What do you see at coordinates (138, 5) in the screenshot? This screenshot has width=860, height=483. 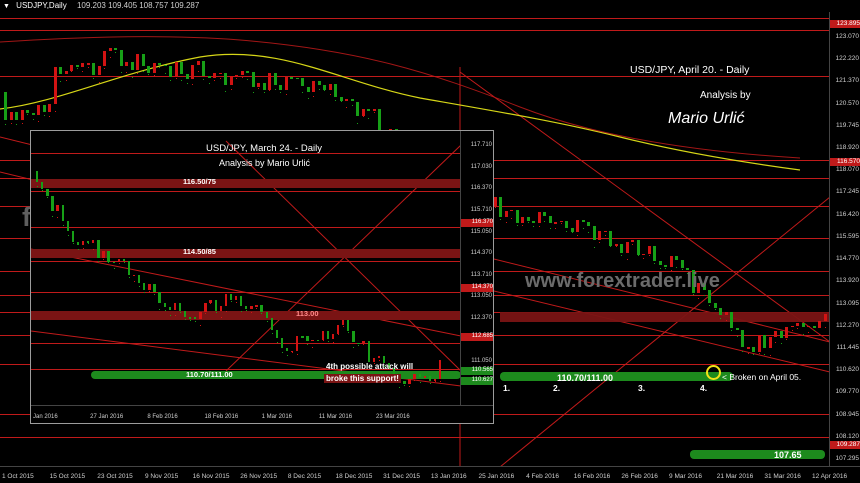 I see `quote-values: 109.203 109.405 108.757 109.287` at bounding box center [138, 5].